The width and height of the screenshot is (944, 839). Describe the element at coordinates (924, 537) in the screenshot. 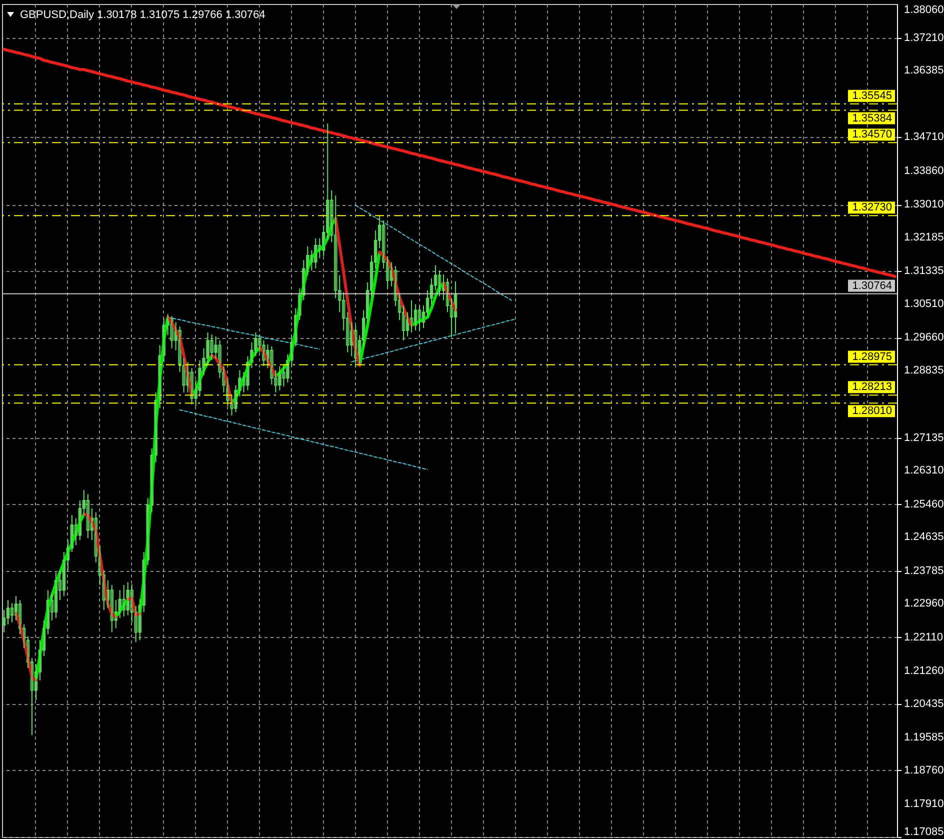

I see `y-tick-label: 1.24635` at that location.